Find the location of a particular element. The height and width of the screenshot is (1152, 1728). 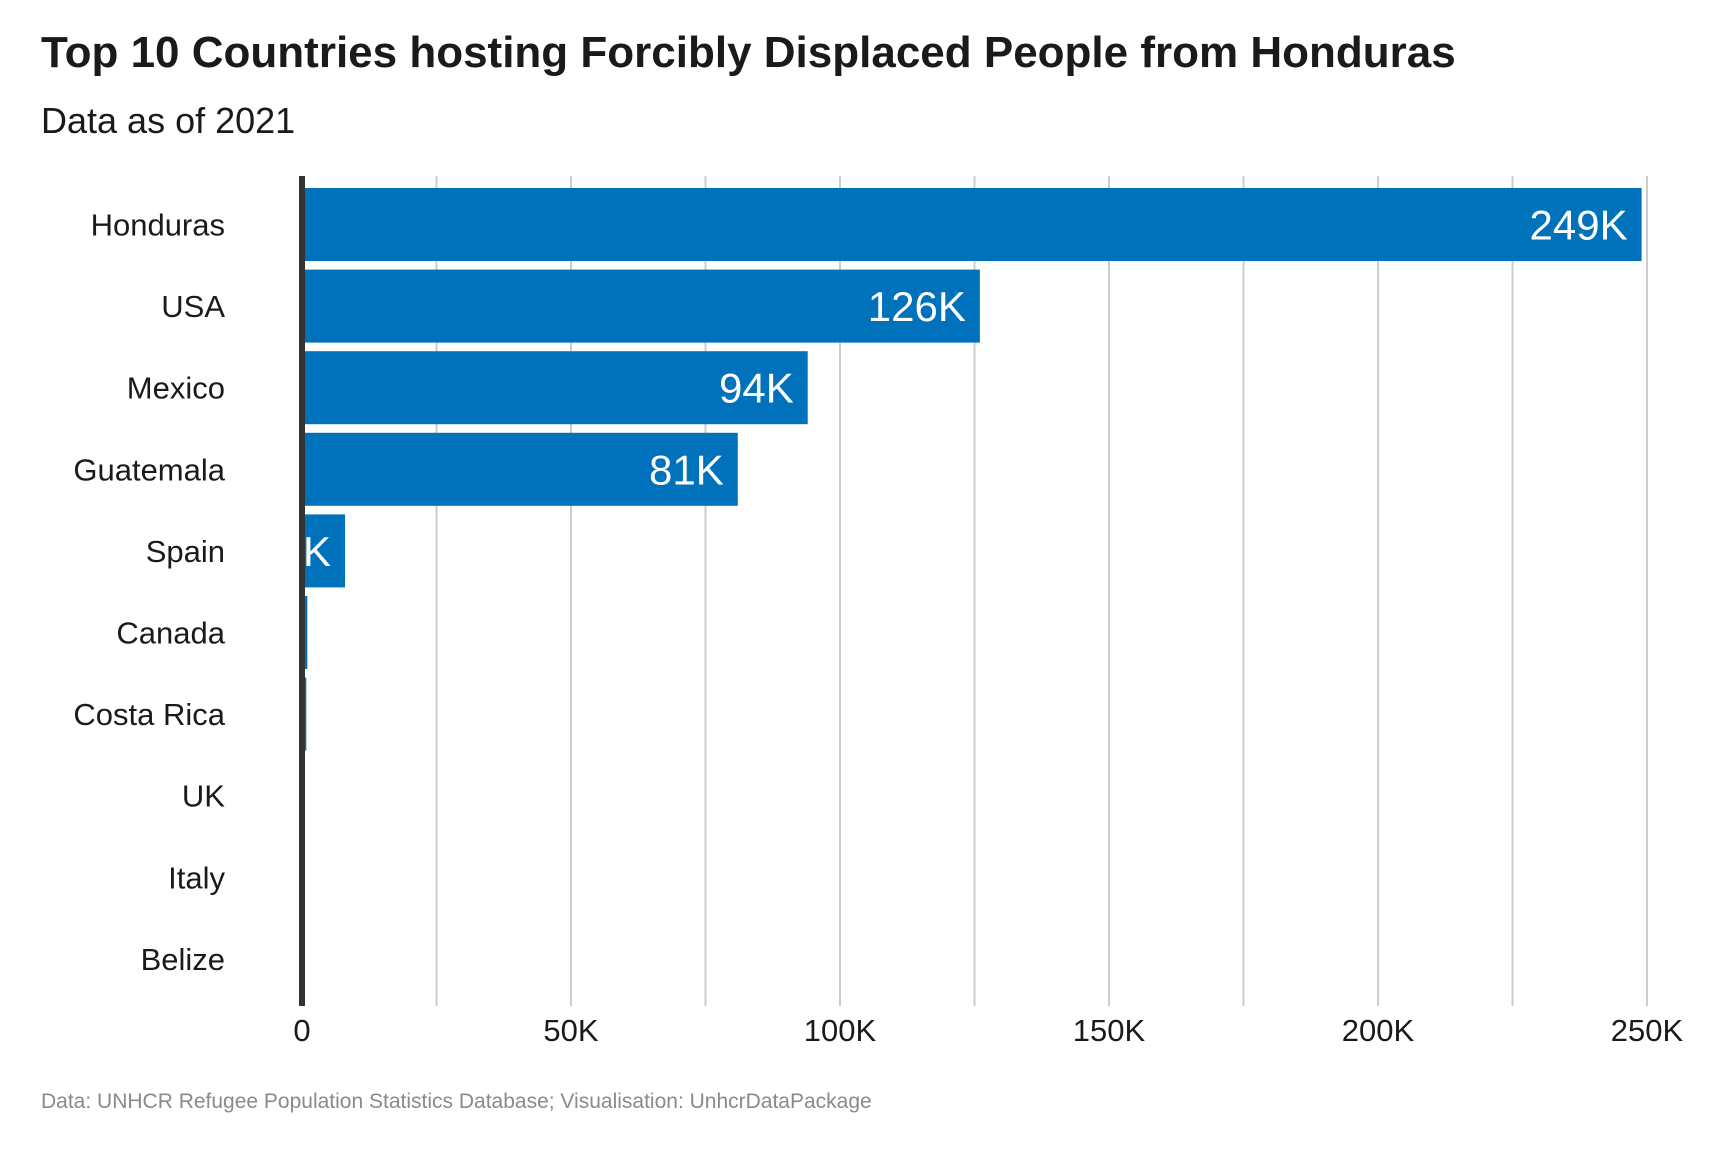

category-label-usa: USA is located at coordinates (193, 306).